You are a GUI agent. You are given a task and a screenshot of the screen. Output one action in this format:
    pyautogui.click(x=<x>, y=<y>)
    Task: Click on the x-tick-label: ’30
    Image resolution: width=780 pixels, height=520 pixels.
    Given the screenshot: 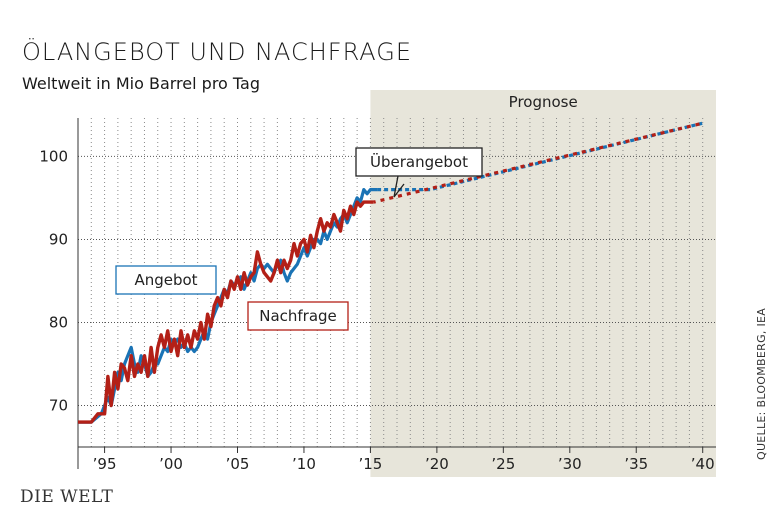 What is the action you would take?
    pyautogui.click(x=570, y=464)
    